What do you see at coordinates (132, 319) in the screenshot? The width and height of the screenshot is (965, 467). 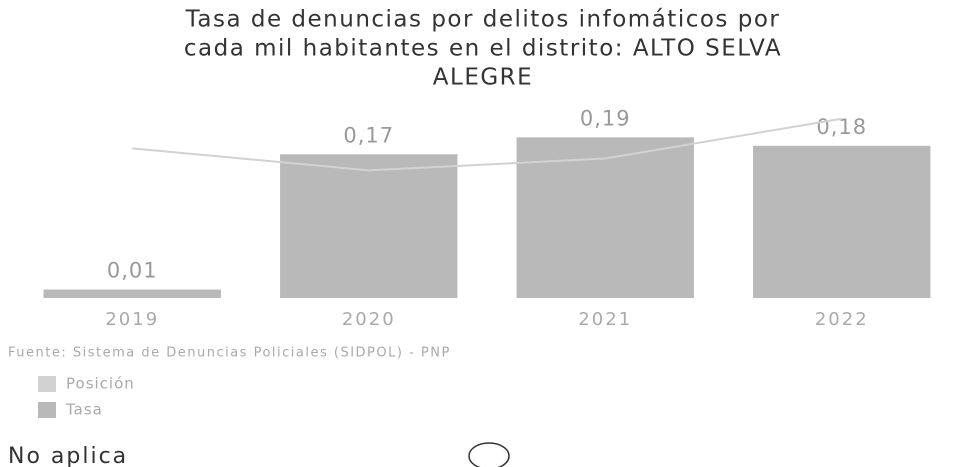 I see `x-tick-label: 2019` at bounding box center [132, 319].